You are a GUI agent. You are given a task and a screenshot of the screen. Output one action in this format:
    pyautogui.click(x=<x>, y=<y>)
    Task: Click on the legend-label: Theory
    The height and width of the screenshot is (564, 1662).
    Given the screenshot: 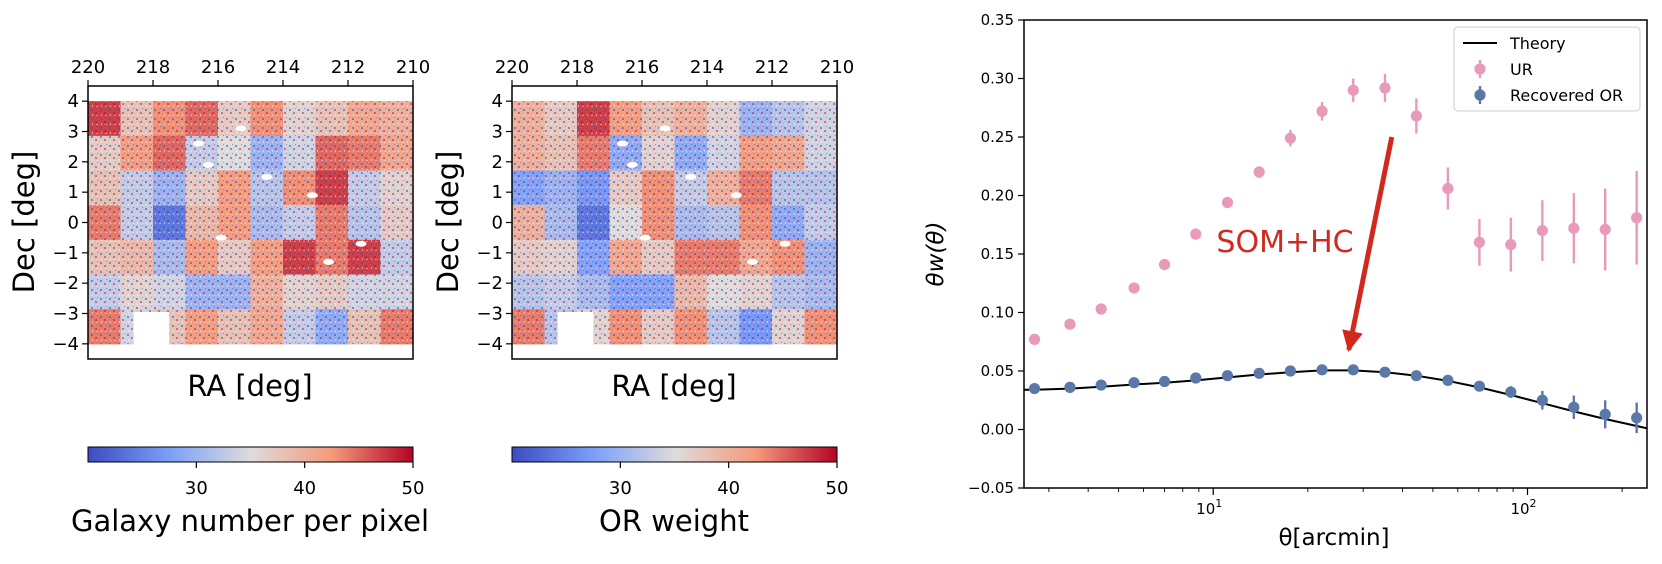 What is the action you would take?
    pyautogui.click(x=1537, y=43)
    